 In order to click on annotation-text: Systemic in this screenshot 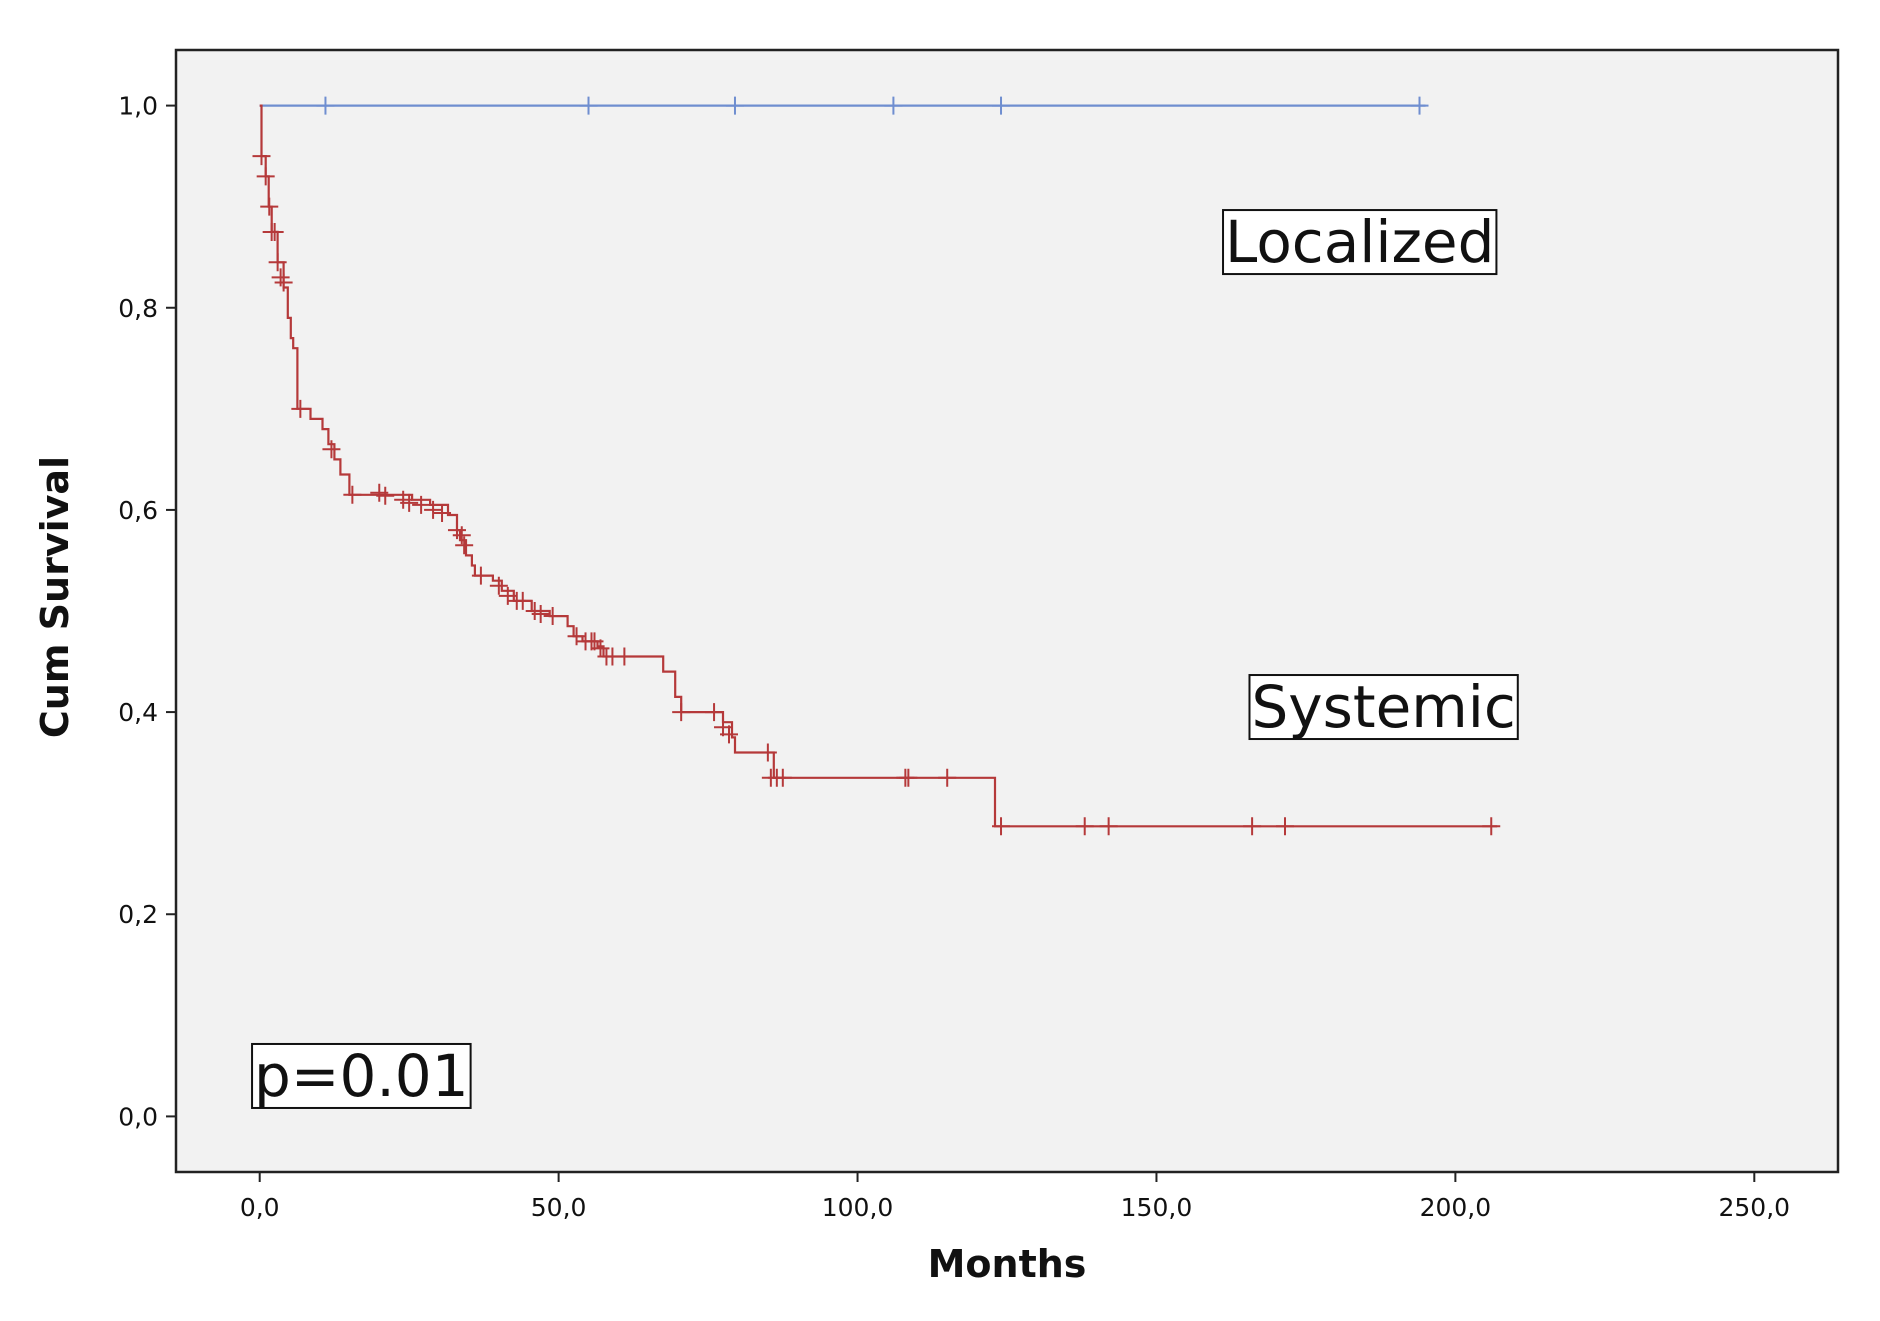, I will do `click(1383, 707)`.